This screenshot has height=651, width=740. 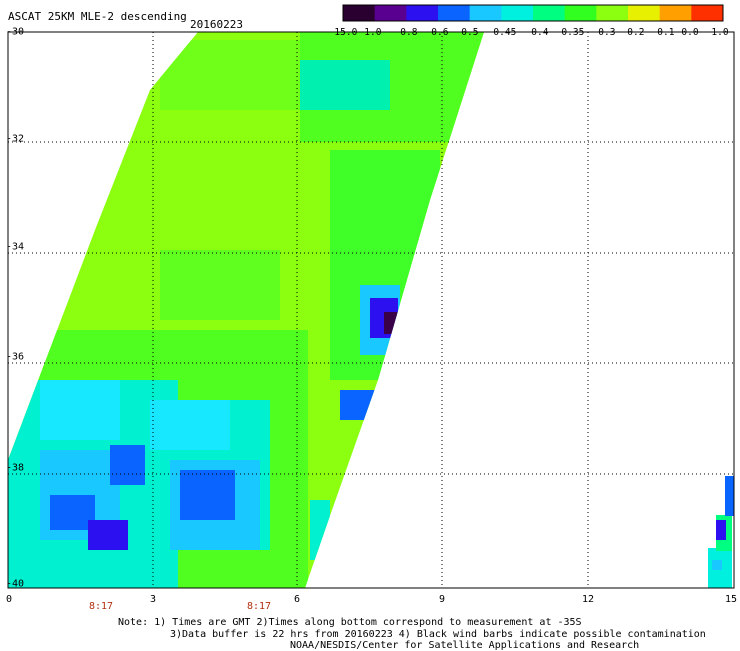 What do you see at coordinates (663, 32) in the screenshot?
I see `colorbar-label: -0.1` at bounding box center [663, 32].